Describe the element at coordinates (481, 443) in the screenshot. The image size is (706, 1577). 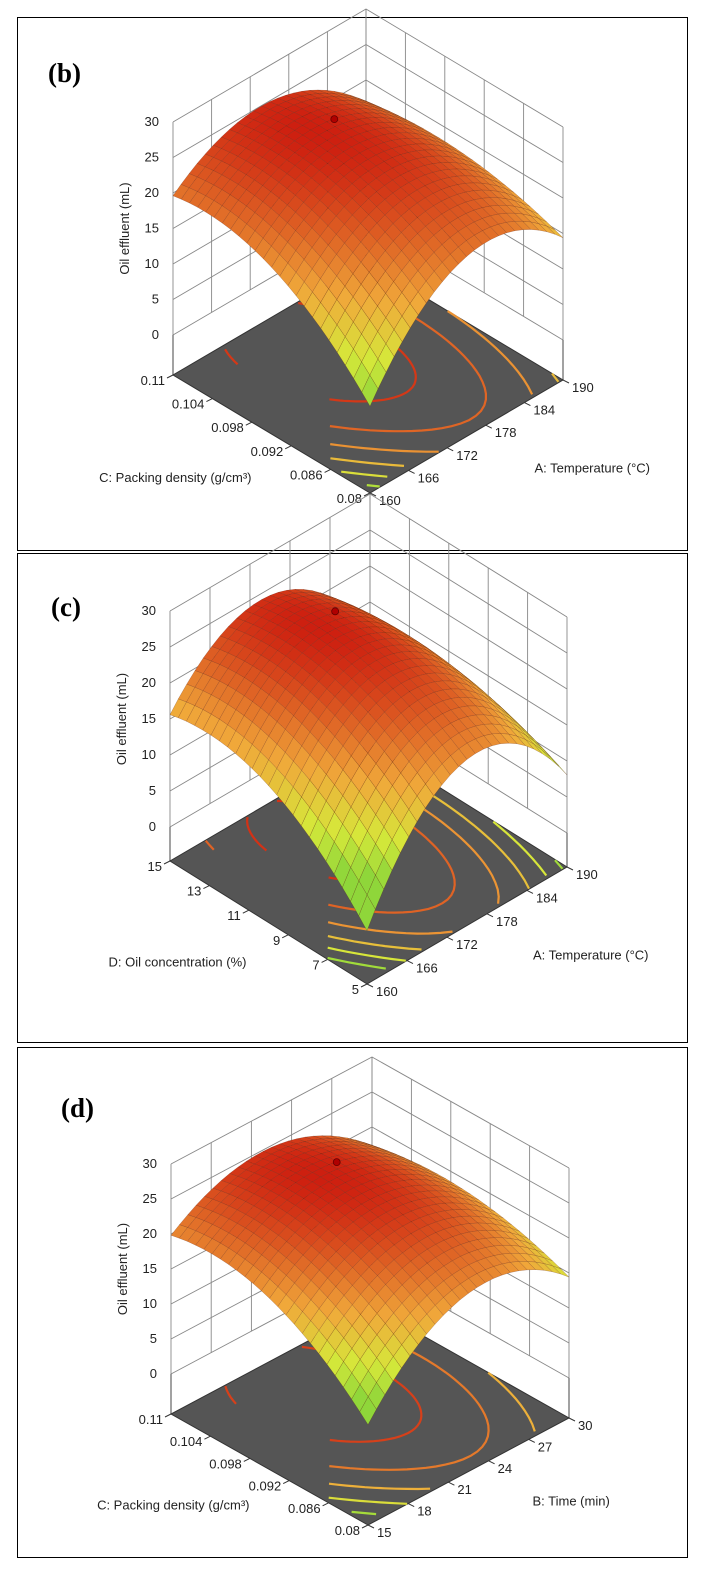
I see `right-axis-ticks: 160 166 172 178 184 190` at that location.